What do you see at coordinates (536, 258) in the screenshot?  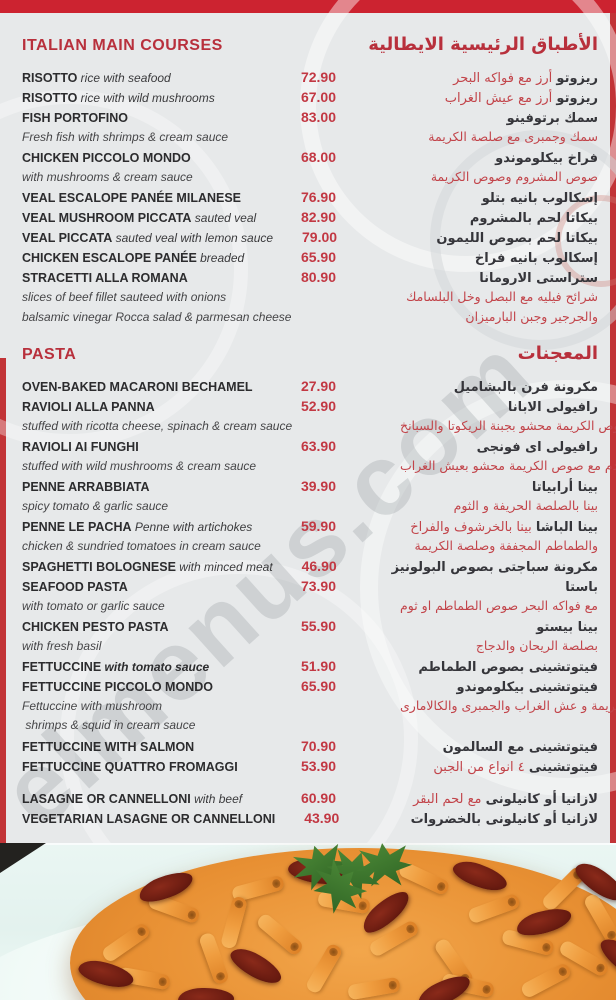 I see `item-name-ar: إسكالوب بانيه فراخ` at bounding box center [536, 258].